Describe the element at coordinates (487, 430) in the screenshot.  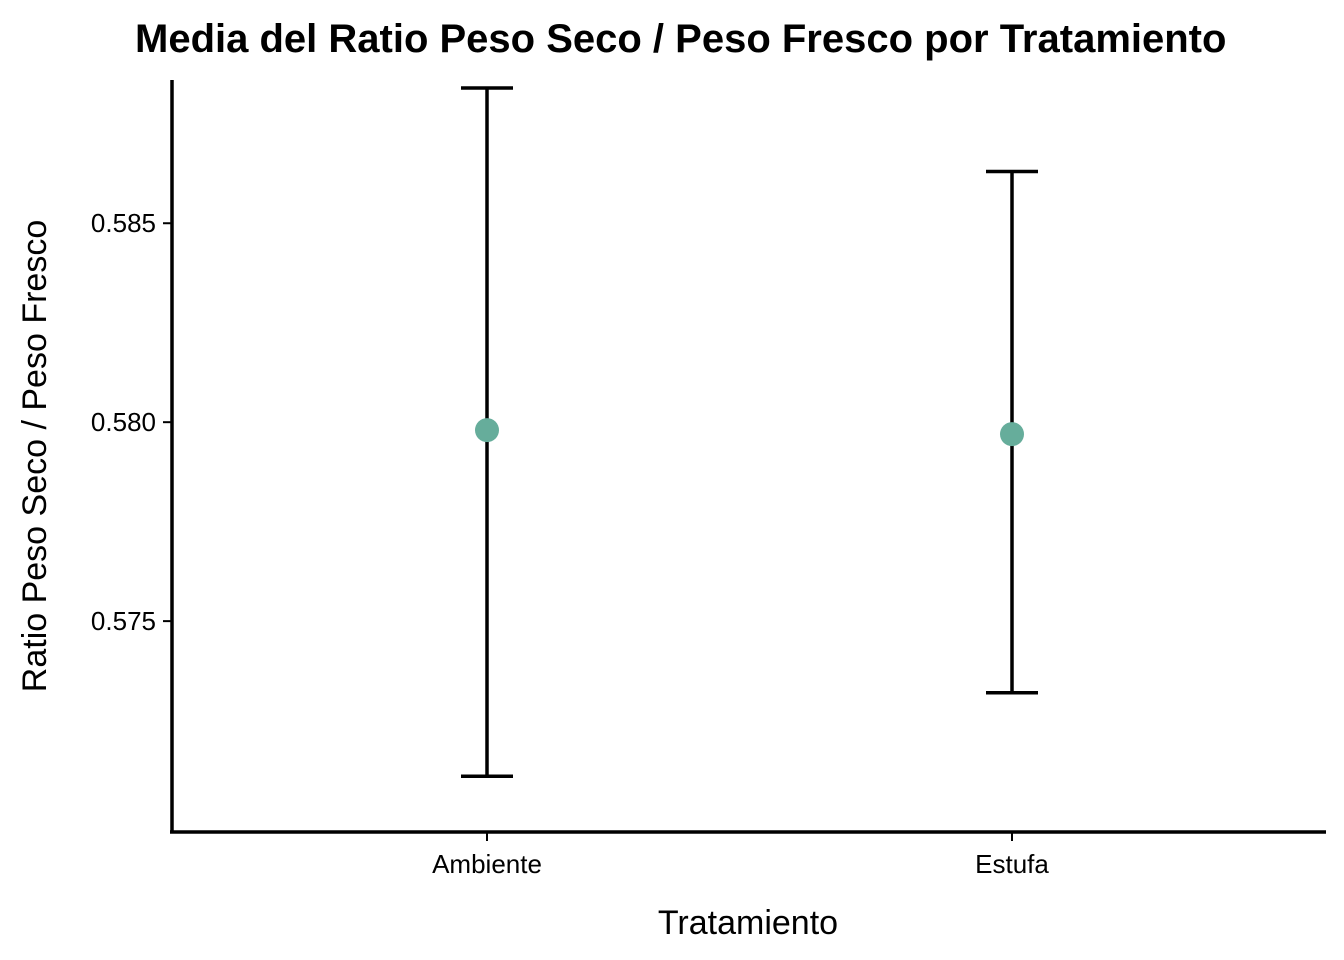
I see `mean-point-ambiente` at that location.